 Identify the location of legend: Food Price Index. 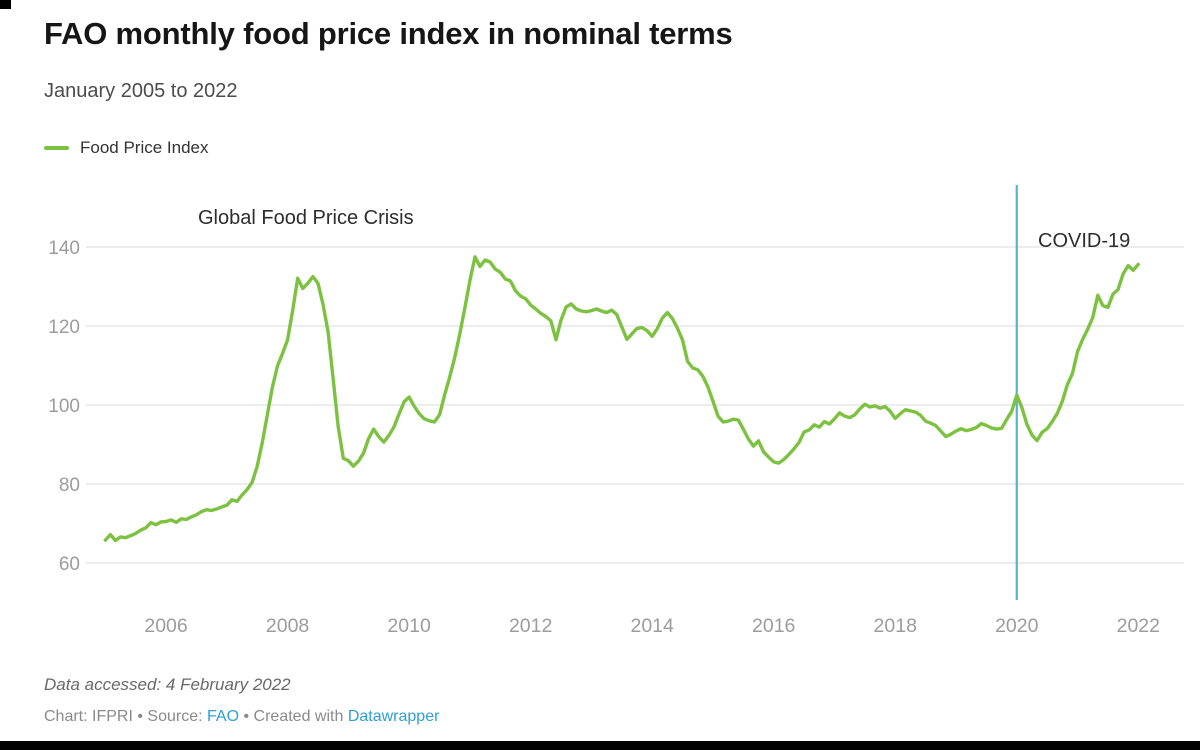
(126, 148).